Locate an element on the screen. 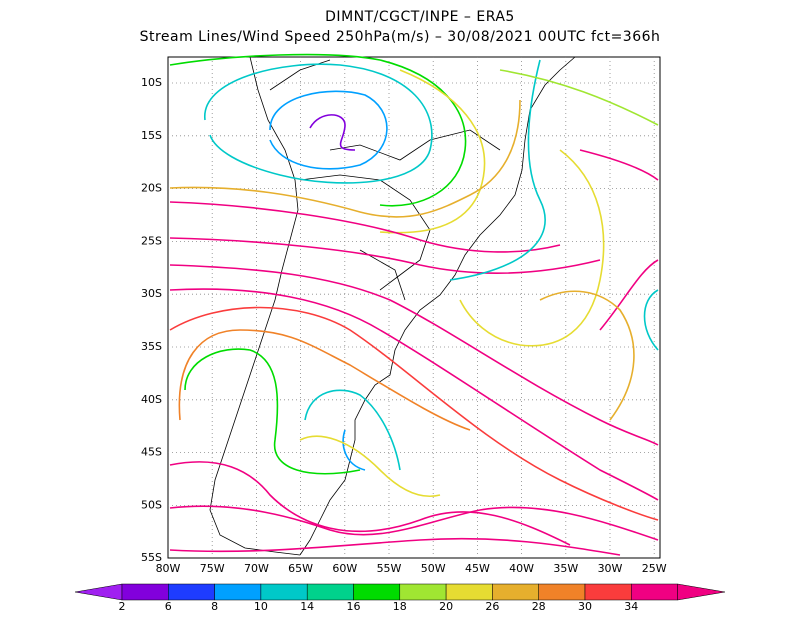  lon-label: 30W is located at coordinates (610, 568).